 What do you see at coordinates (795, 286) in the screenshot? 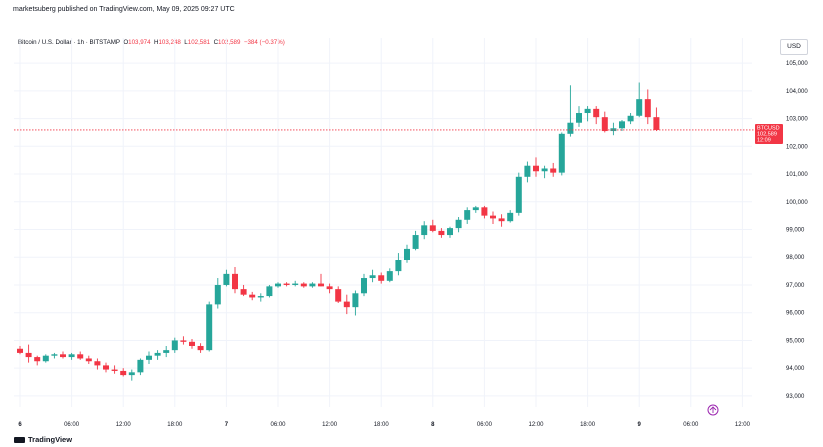
I see `y-tick-label: 97,000` at bounding box center [795, 286].